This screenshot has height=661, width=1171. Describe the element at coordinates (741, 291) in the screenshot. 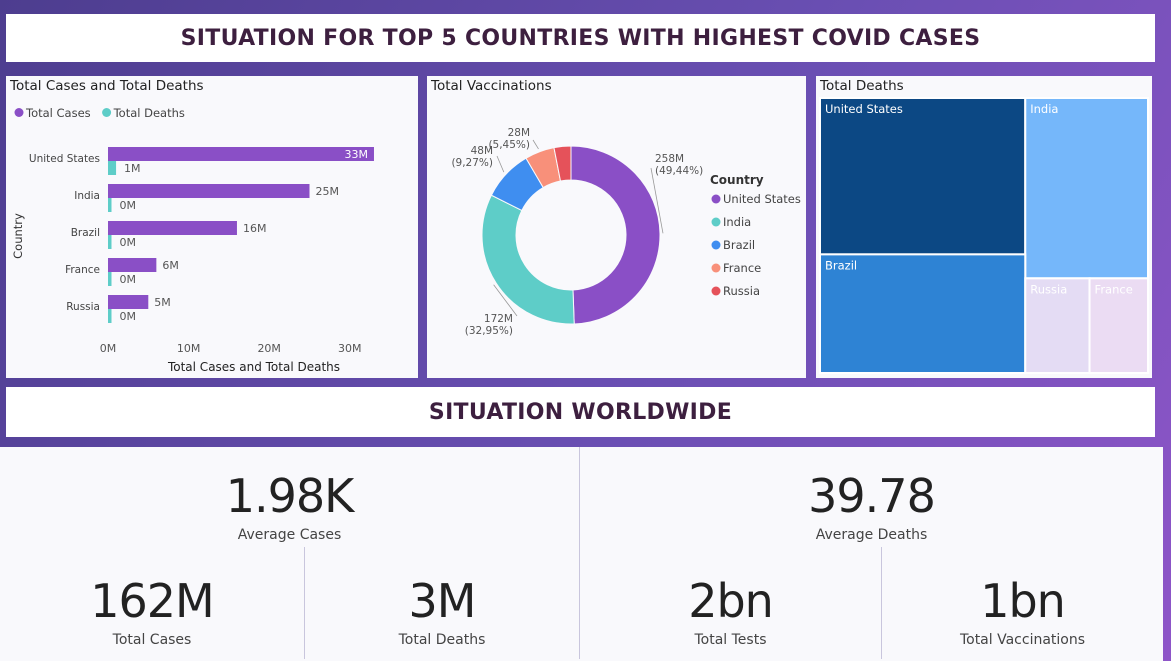

I see `legend-label: Russia` at that location.